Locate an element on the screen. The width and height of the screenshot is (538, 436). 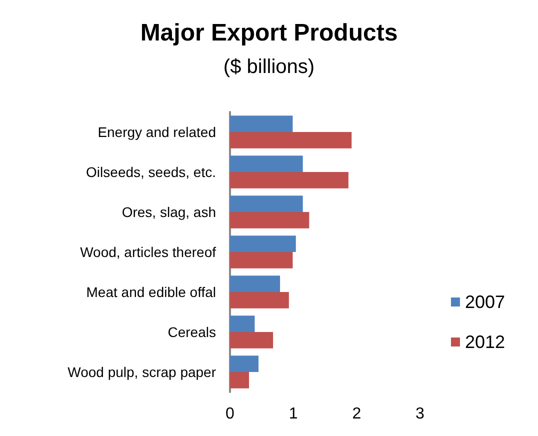
y-tick-label: Wood pulp, scrap paper is located at coordinates (142, 372).